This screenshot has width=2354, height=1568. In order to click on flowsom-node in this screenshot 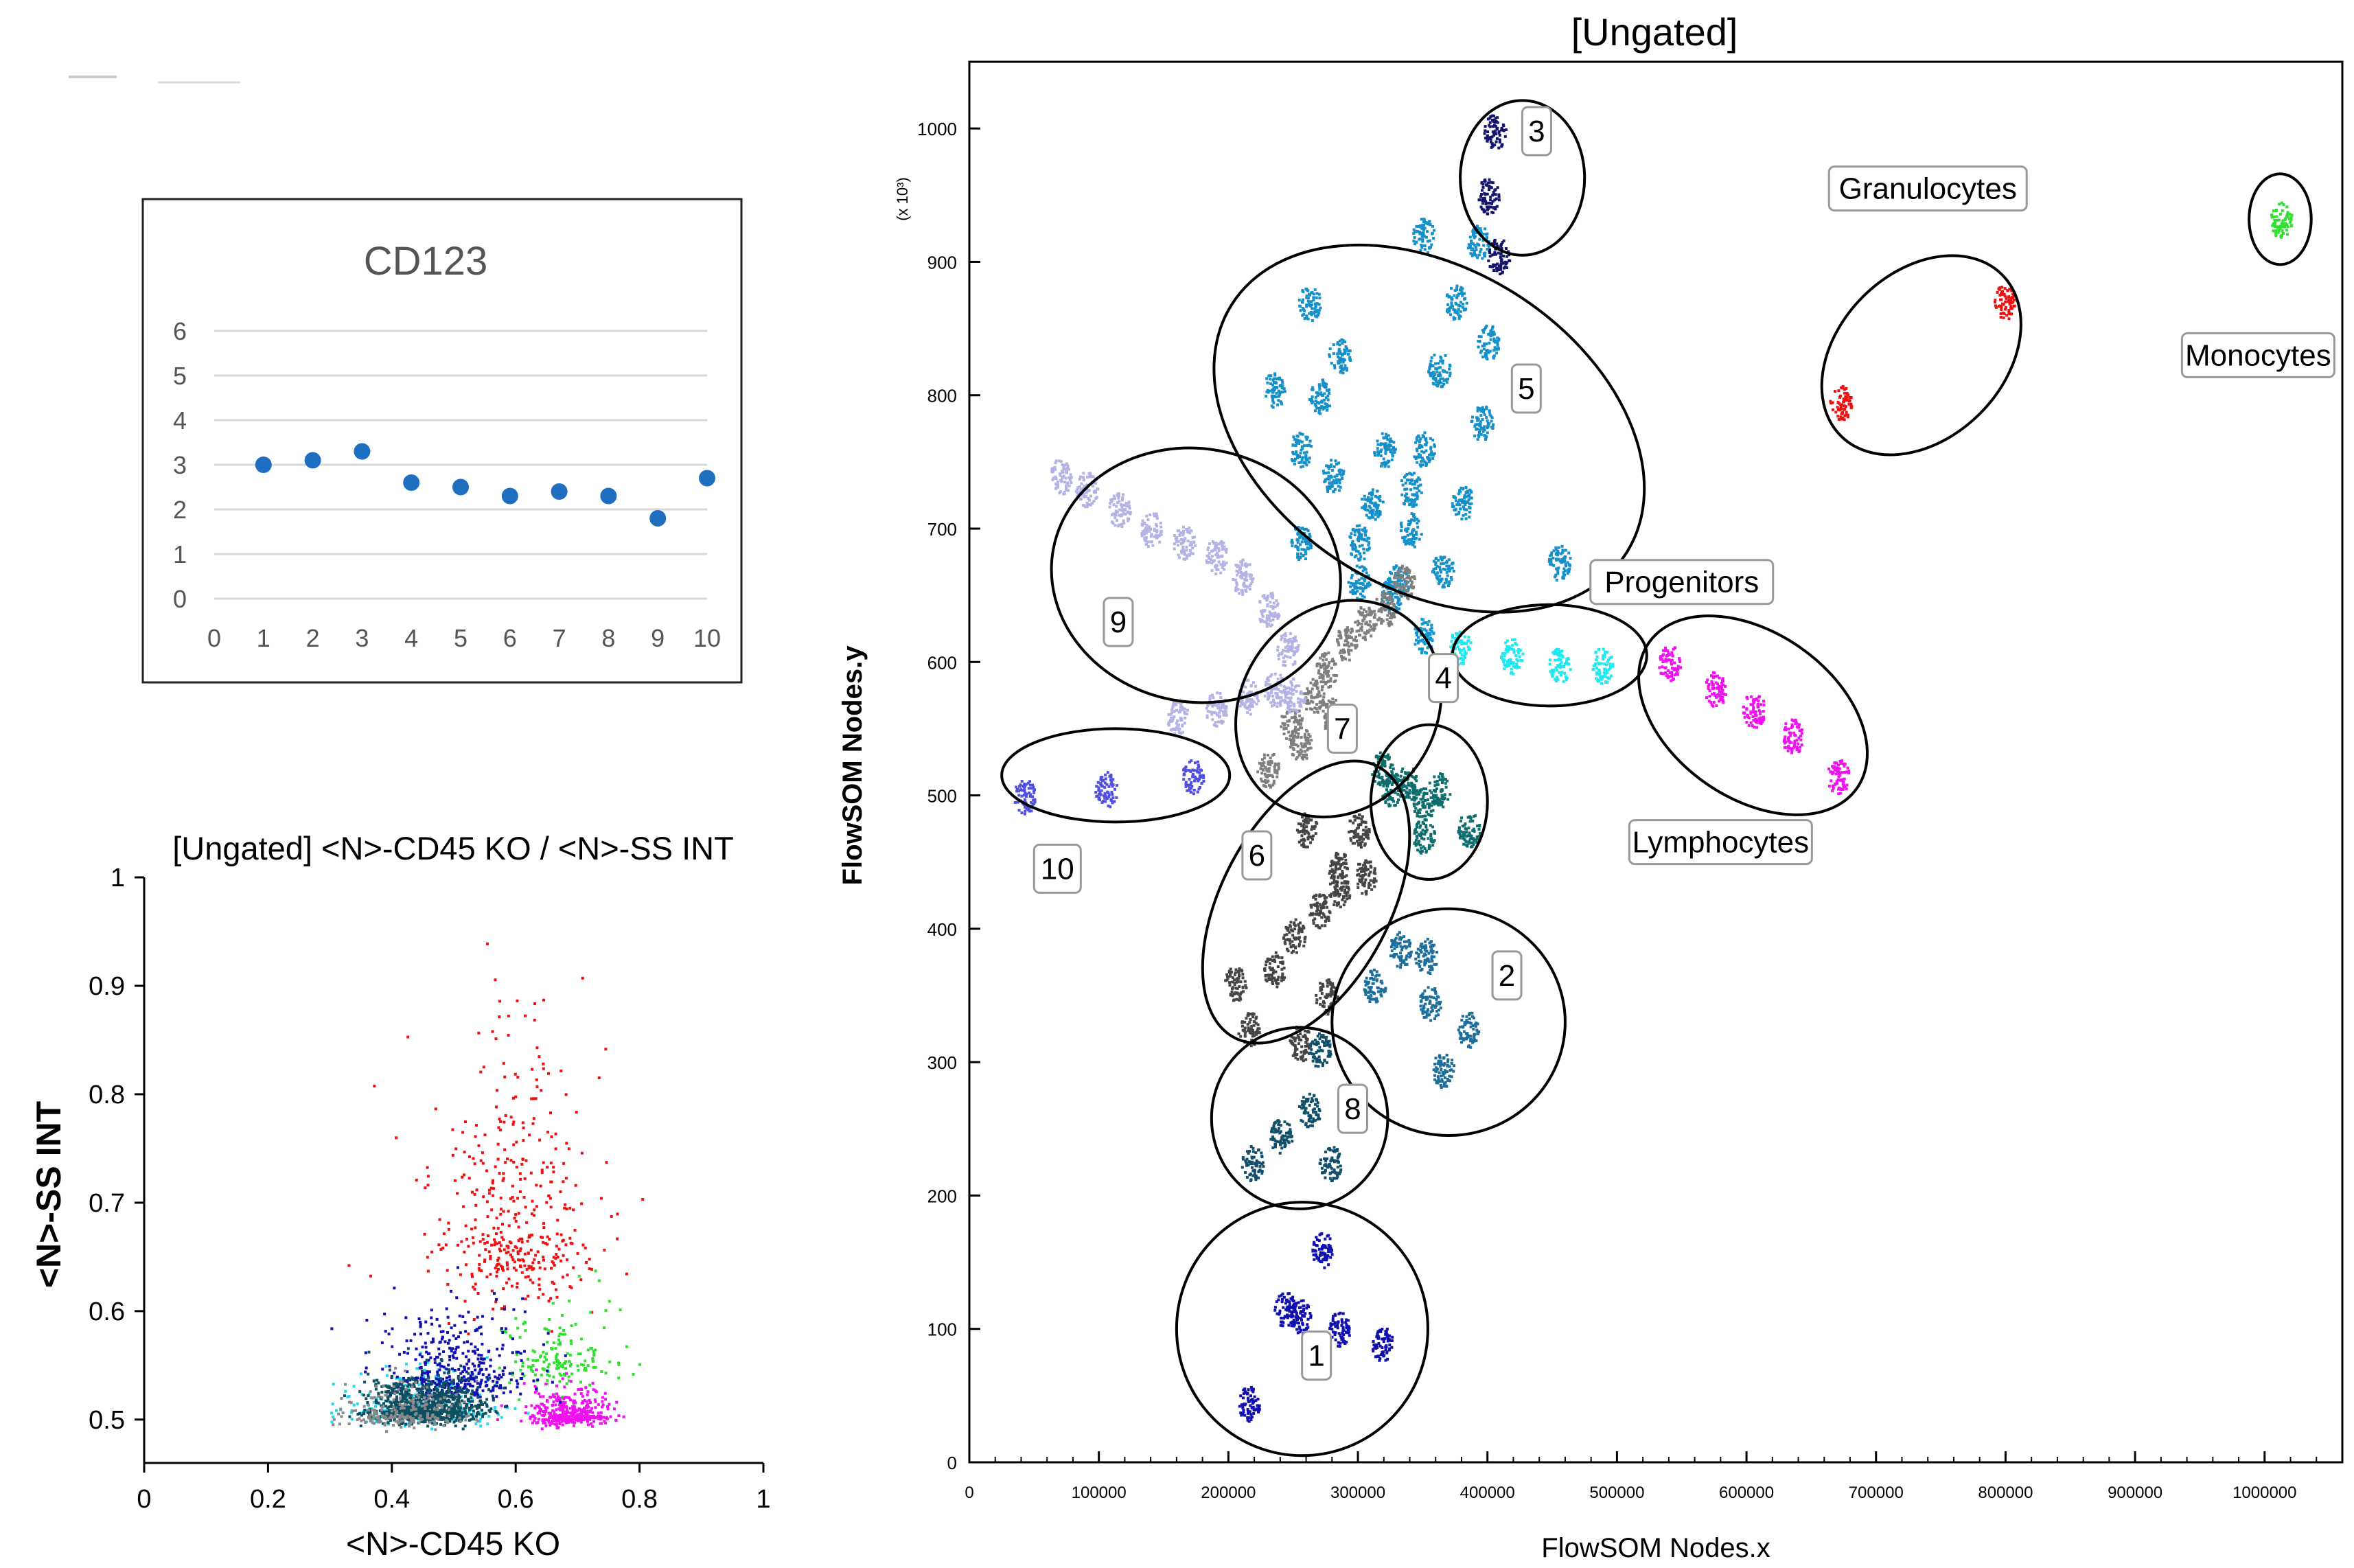, I will do `click(1309, 305)`.